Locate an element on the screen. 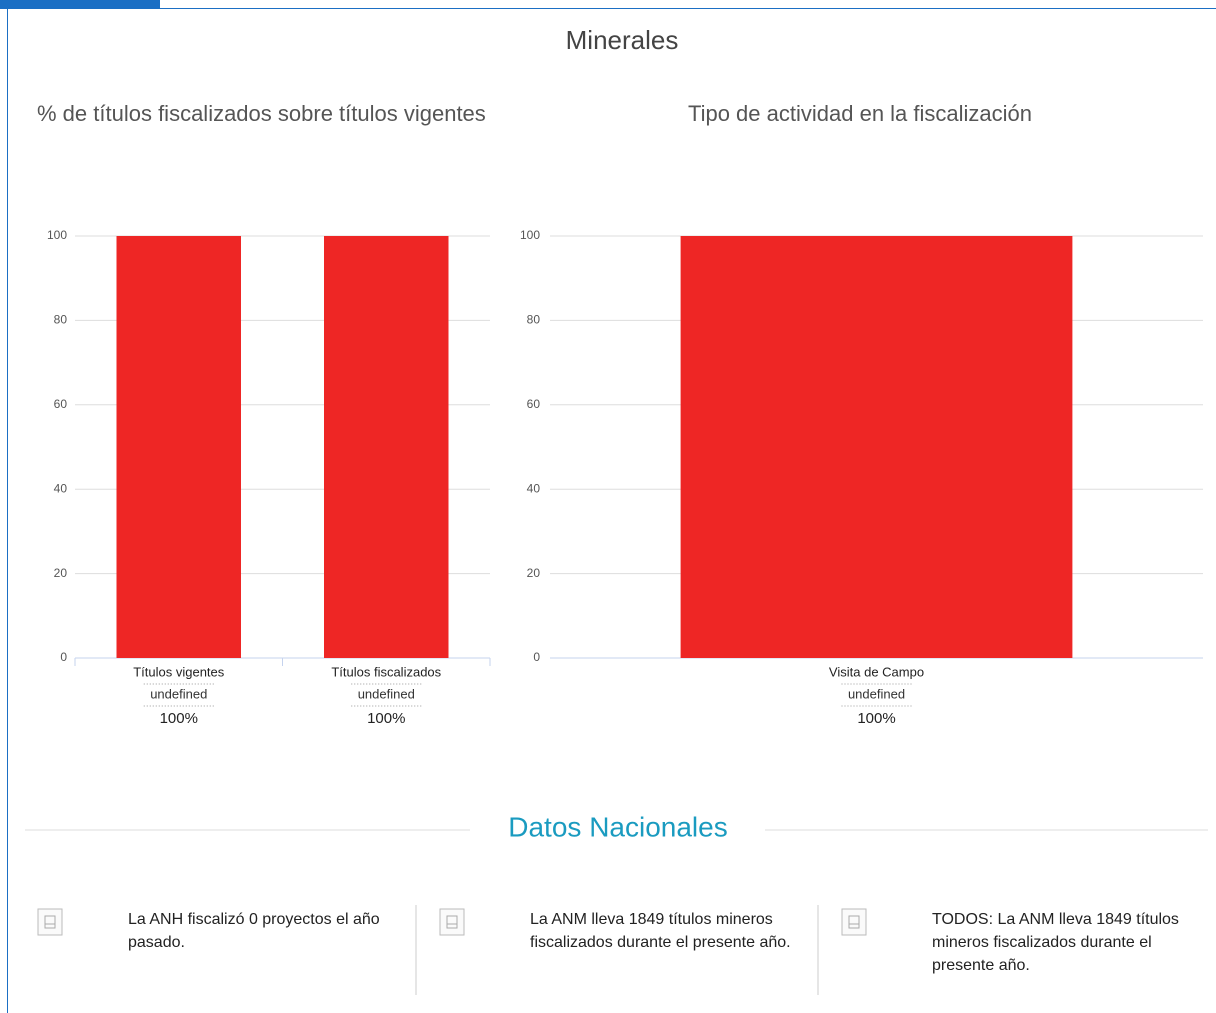 The width and height of the screenshot is (1216, 1013). page-title: Minerales is located at coordinates (622, 40).